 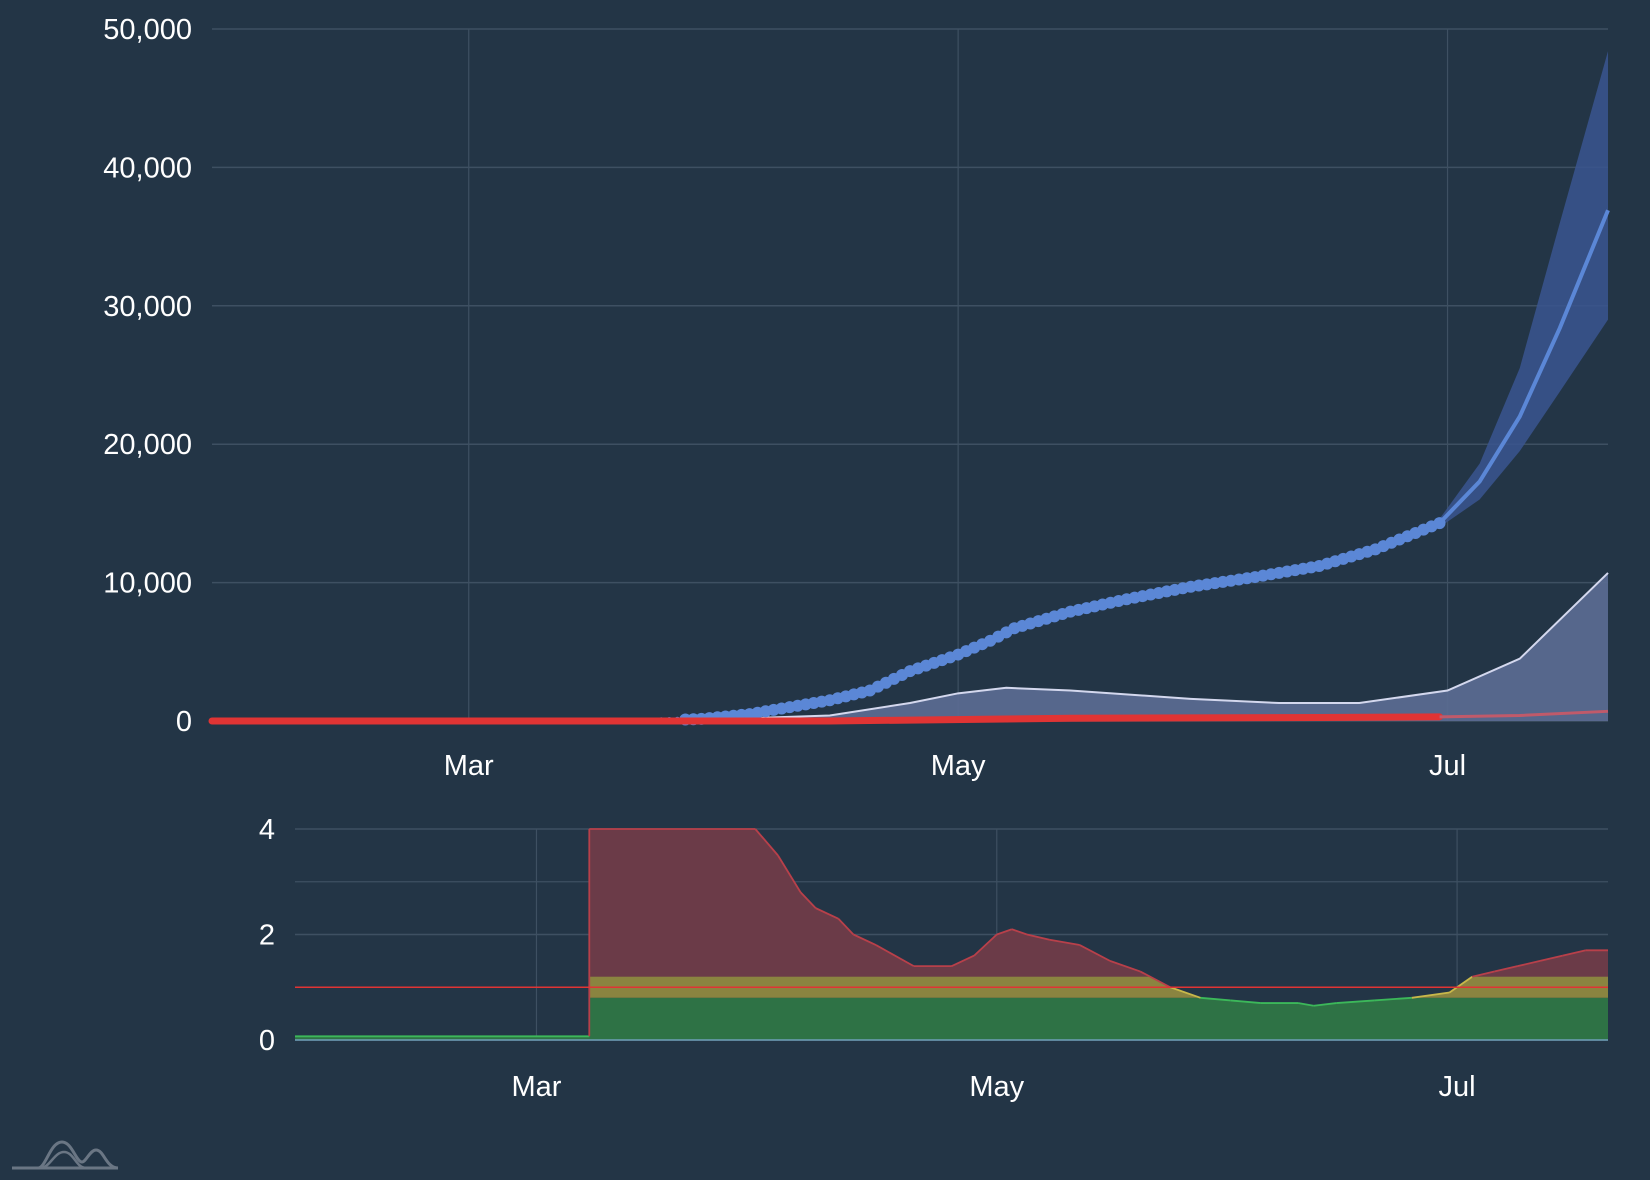 I want to click on cases-points, so click(x=827, y=621).